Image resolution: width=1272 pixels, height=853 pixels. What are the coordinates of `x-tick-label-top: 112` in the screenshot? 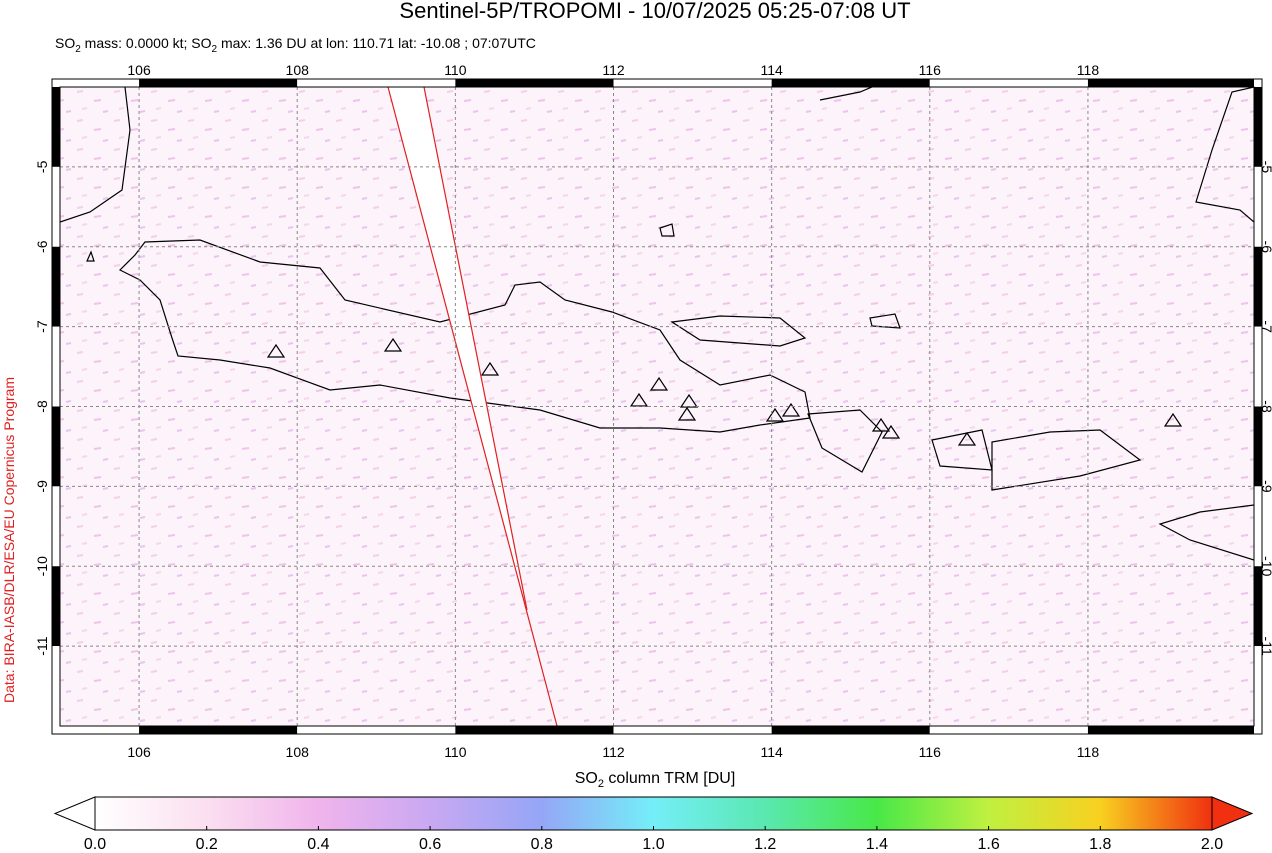 It's located at (613, 70).